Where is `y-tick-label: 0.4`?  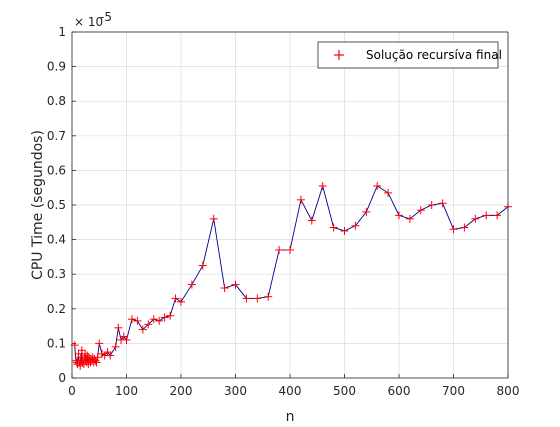 y-tick-label: 0.4 is located at coordinates (56, 240).